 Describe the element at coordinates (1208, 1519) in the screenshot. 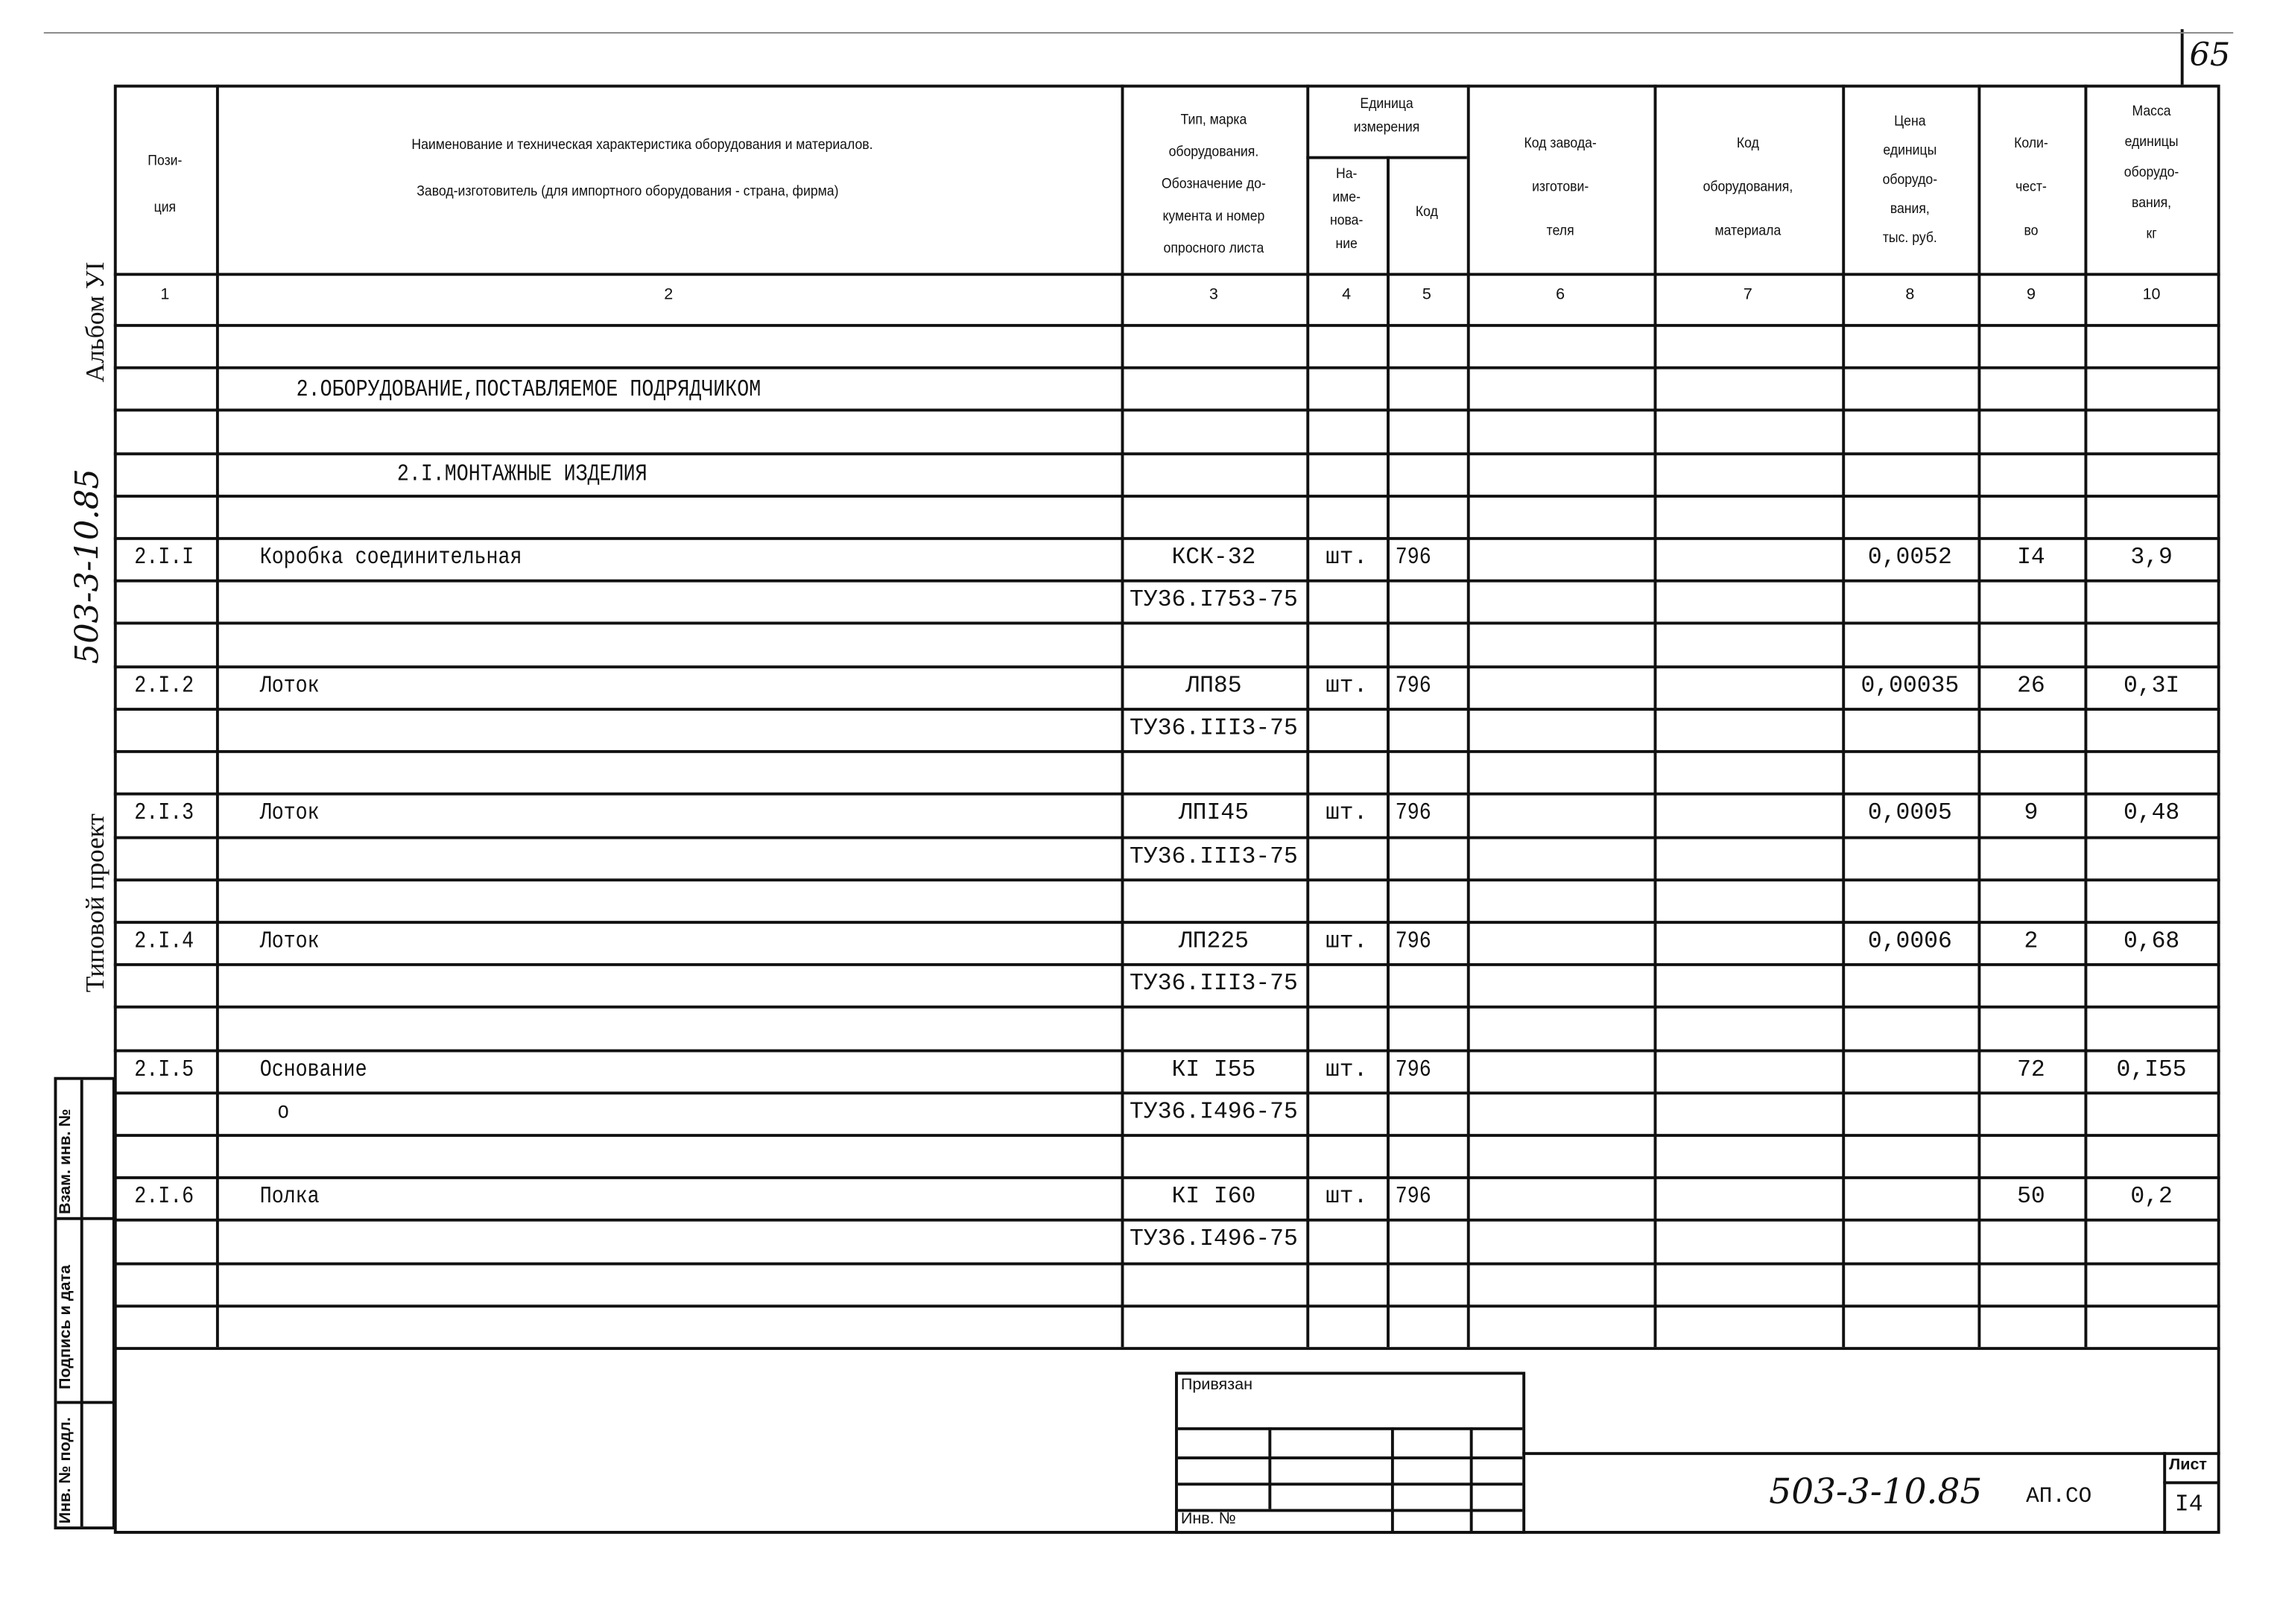

I see `inv-no-label: Инв. №` at that location.